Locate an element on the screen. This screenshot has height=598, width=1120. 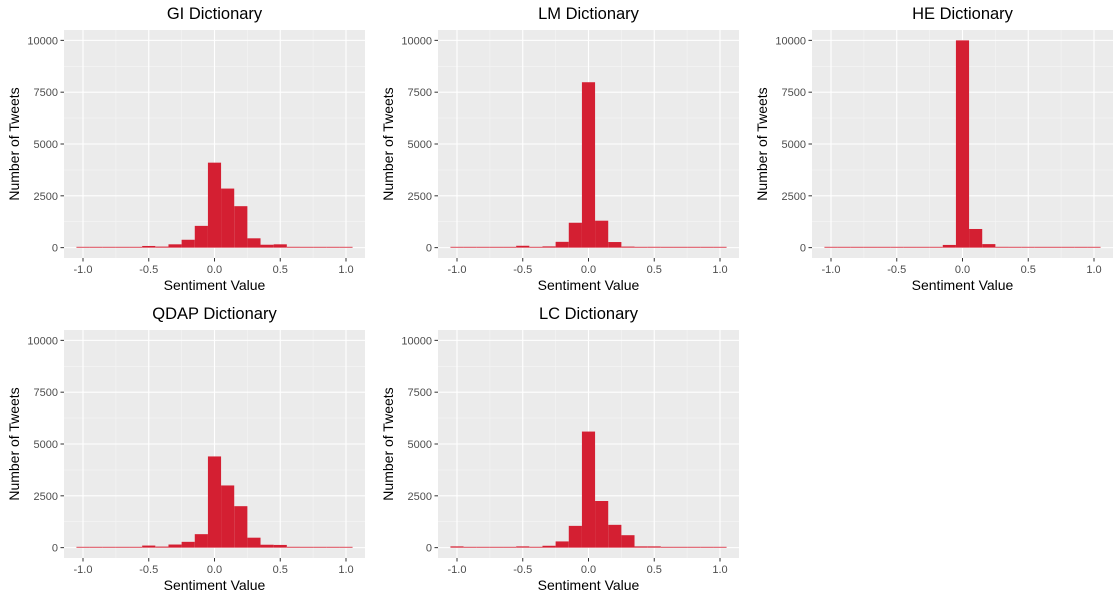
panel-title: LC Dictionary is located at coordinates (589, 314).